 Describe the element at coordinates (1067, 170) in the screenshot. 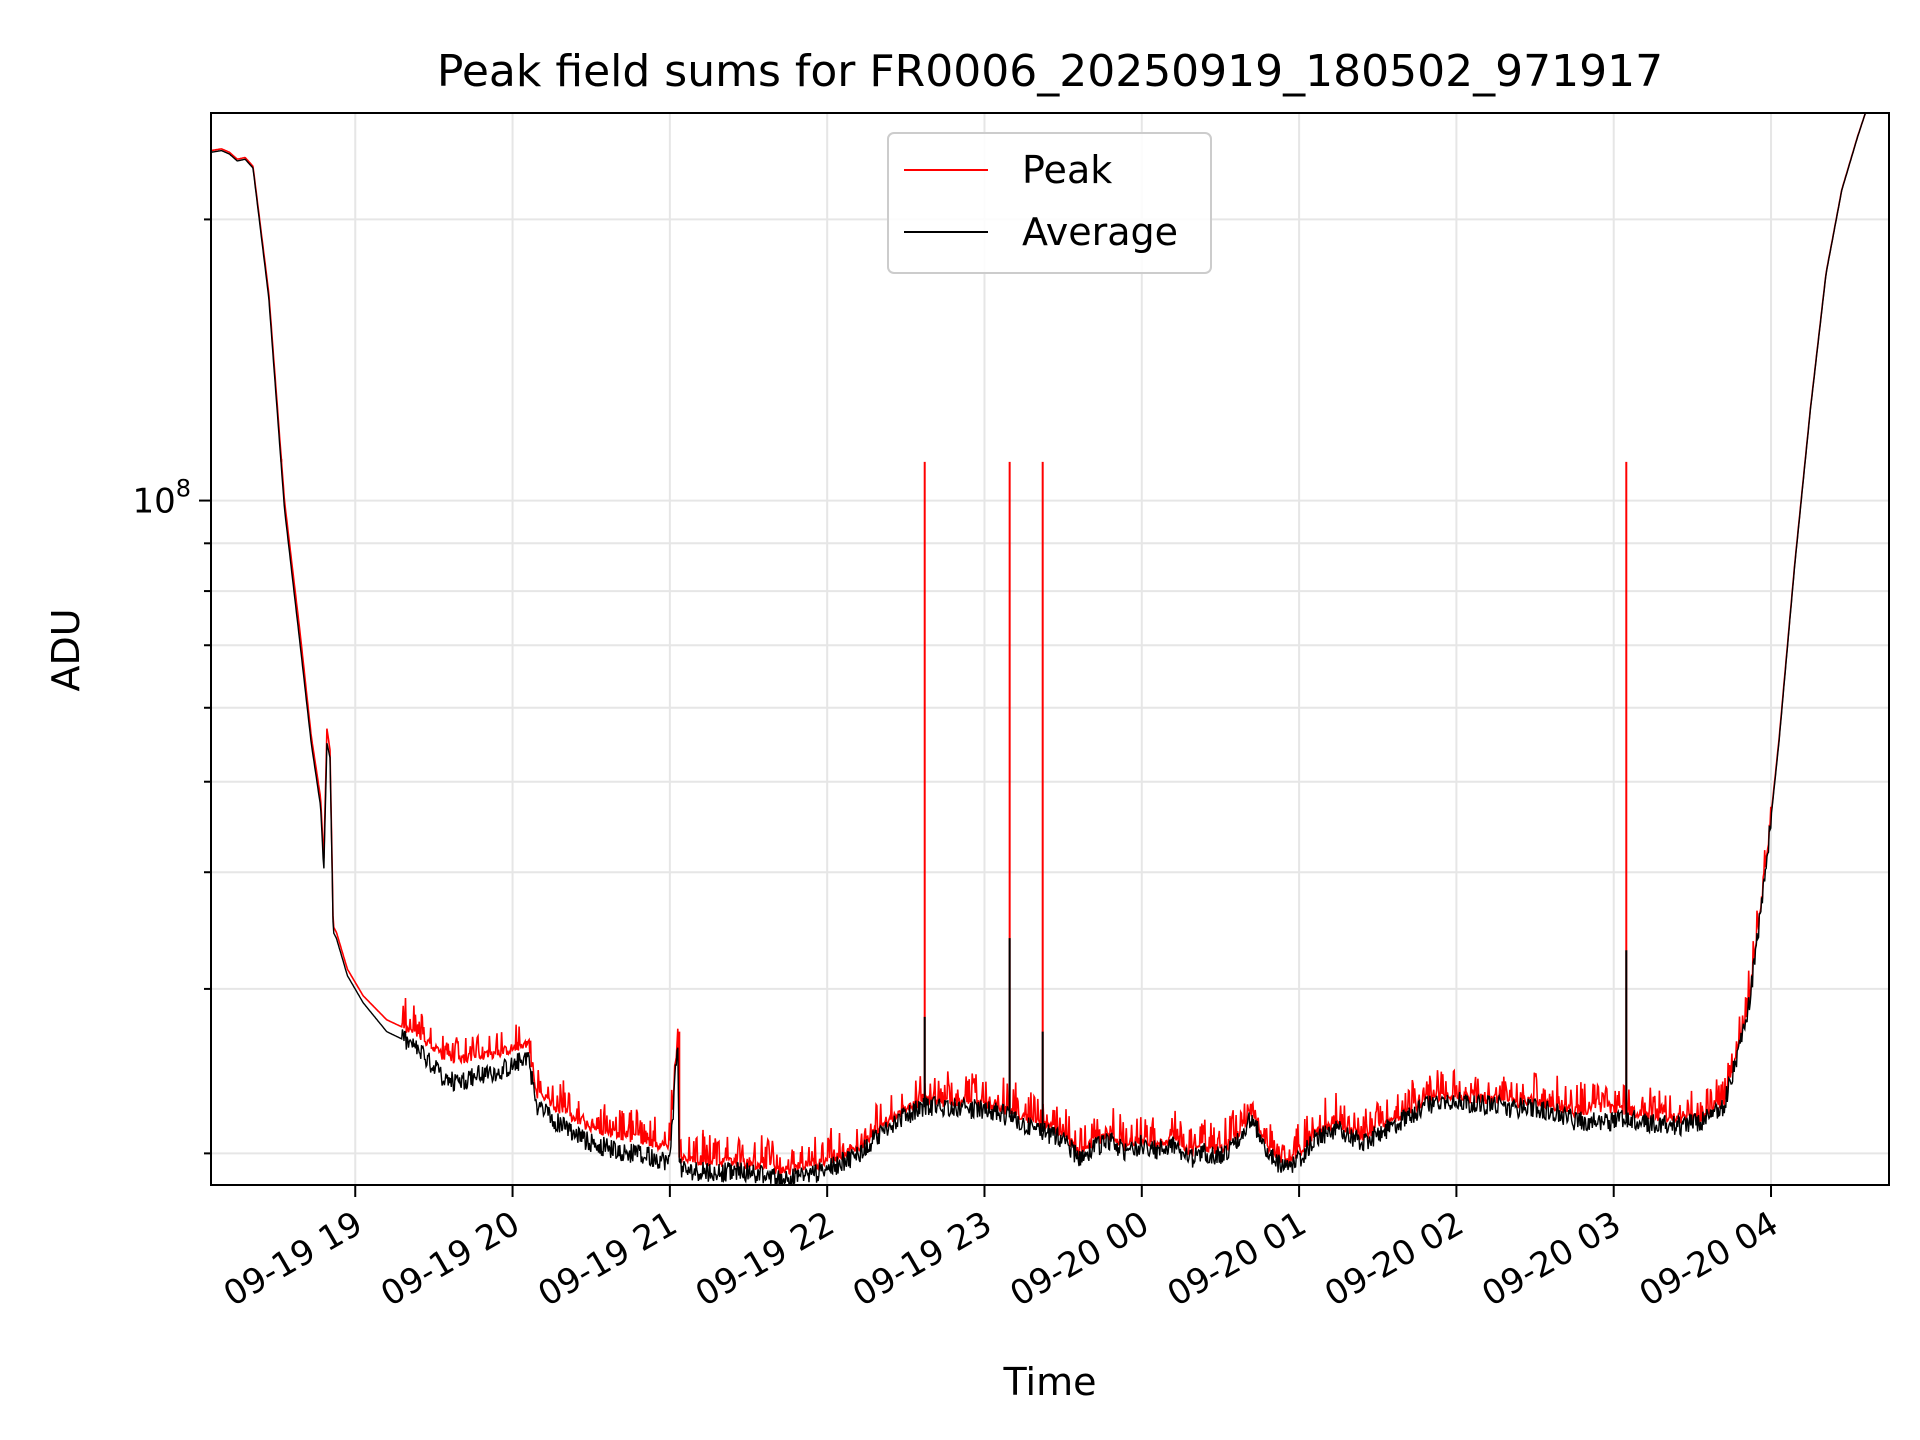

I see `legend-peak-label: Peak` at that location.